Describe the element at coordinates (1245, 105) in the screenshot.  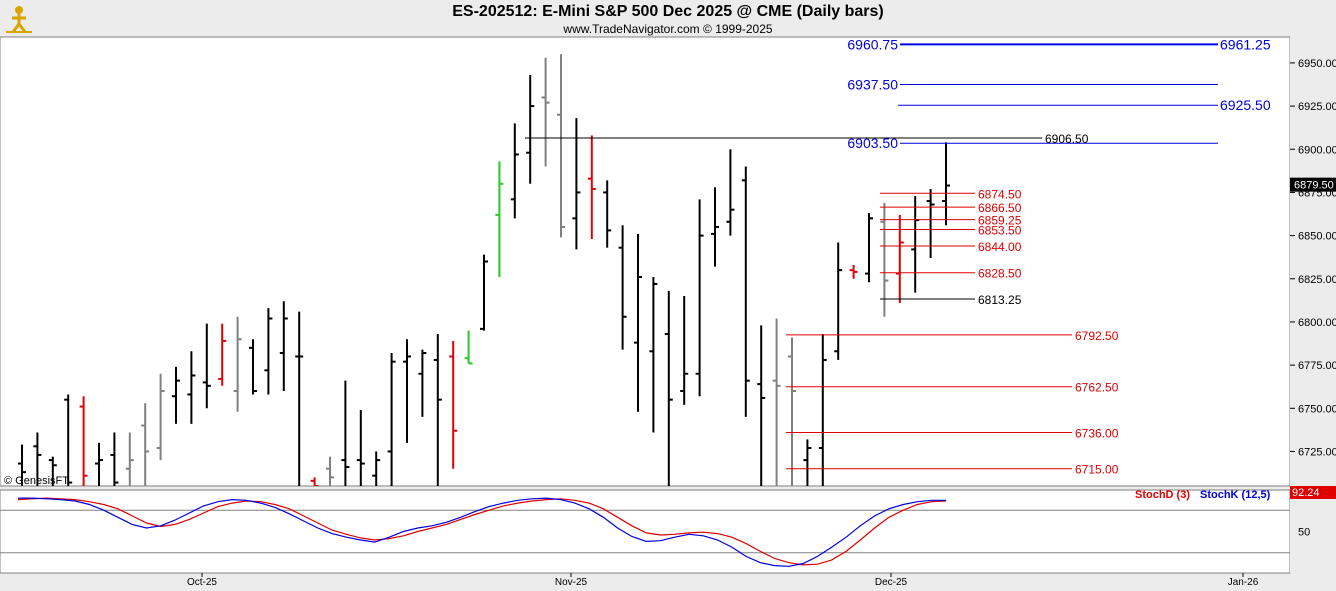
I see `price-level-label-right: 6925.50` at that location.